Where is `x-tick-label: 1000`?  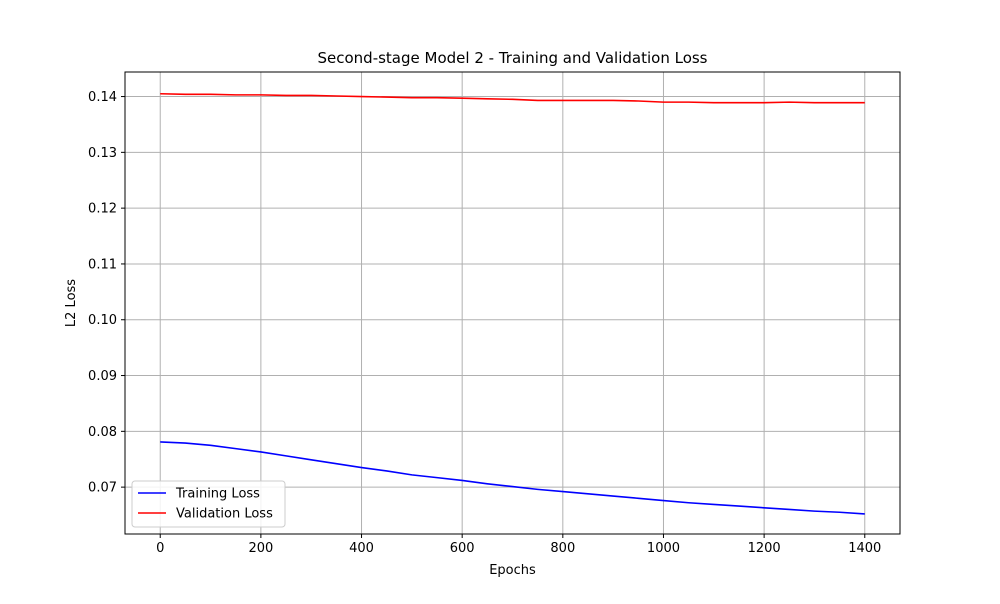
x-tick-label: 1000 is located at coordinates (663, 548).